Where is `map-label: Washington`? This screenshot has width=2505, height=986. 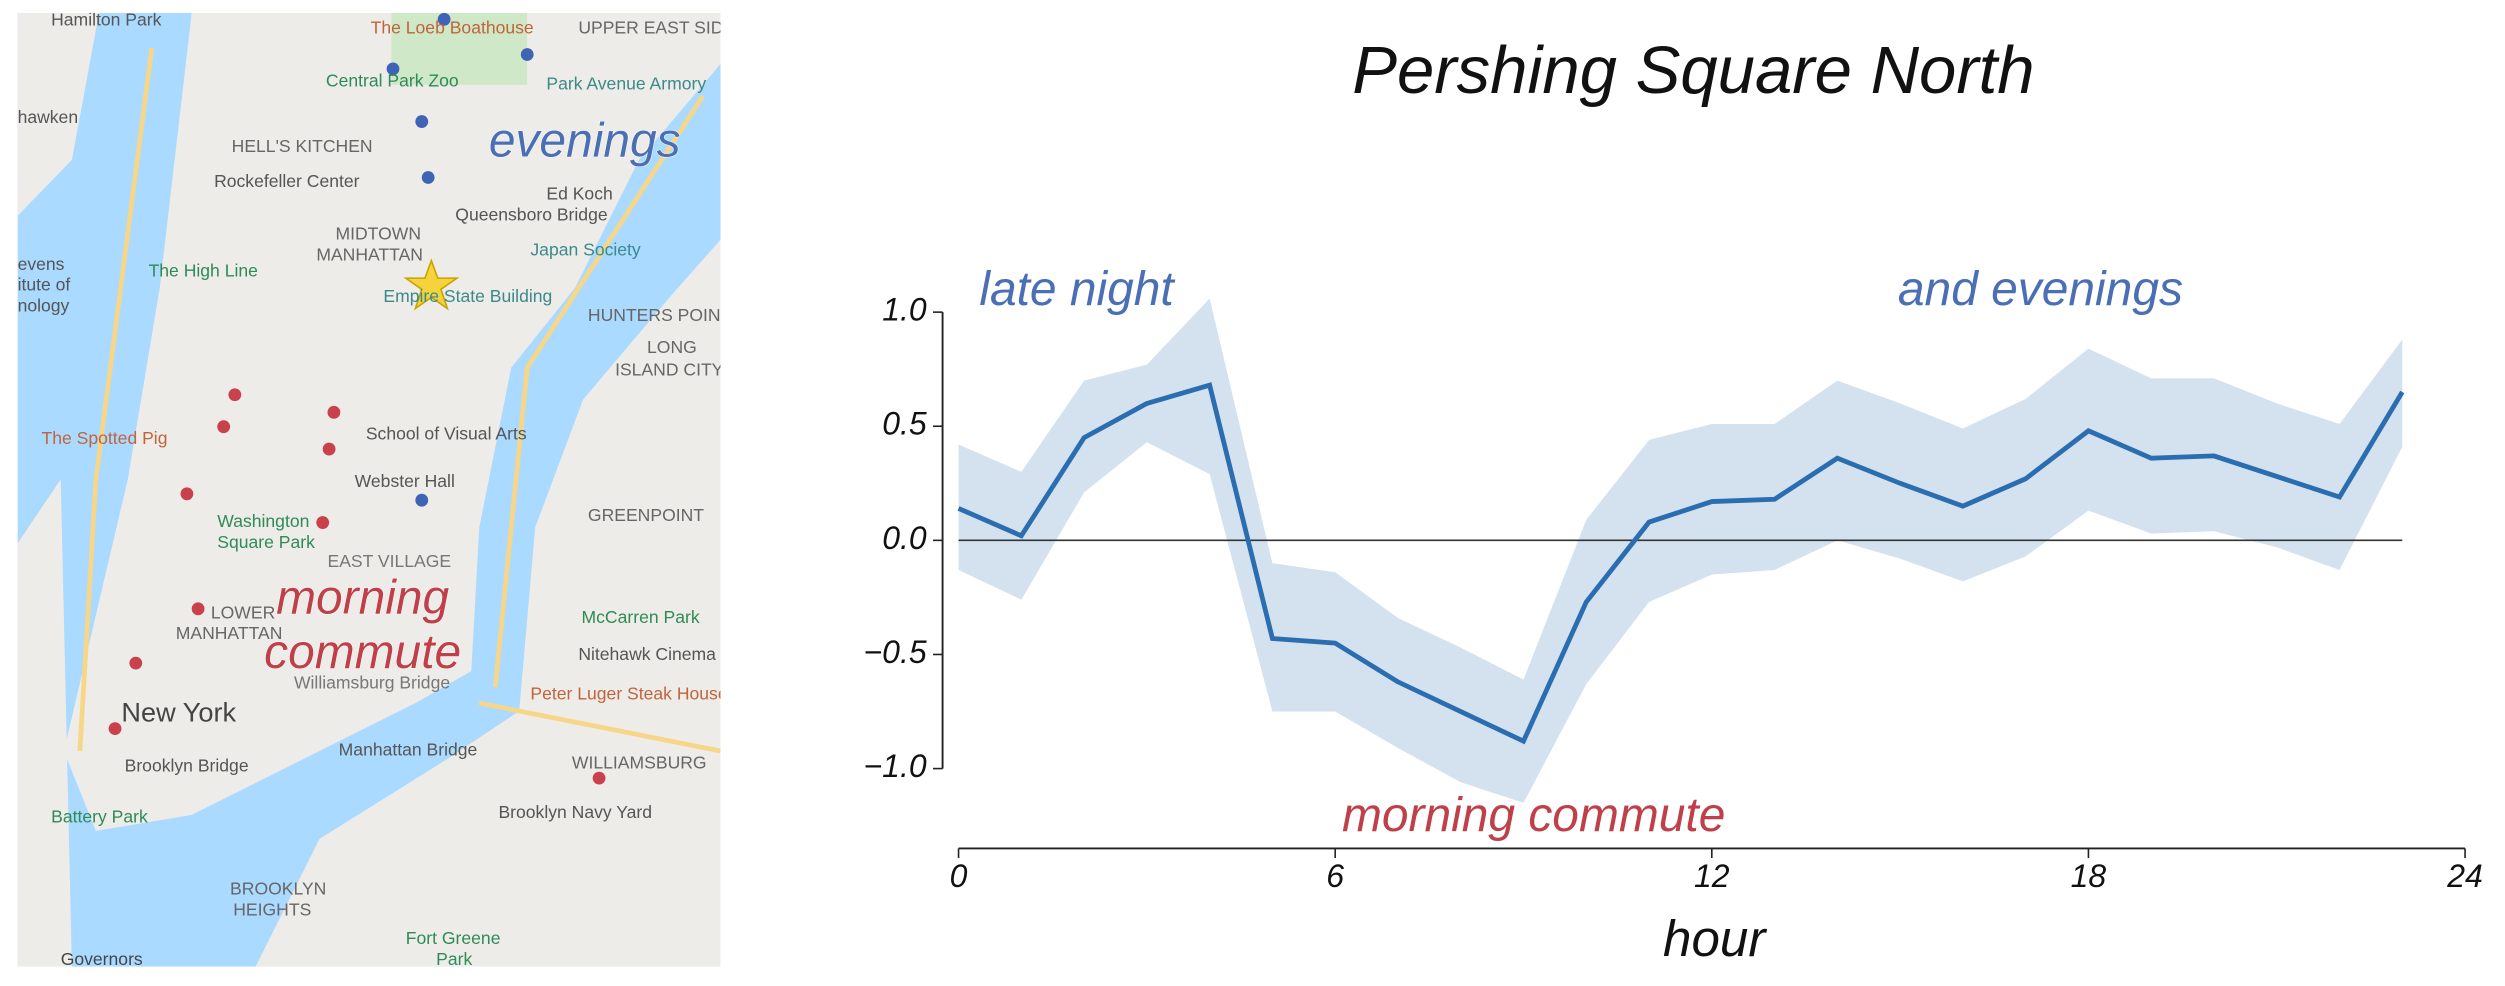
map-label: Washington is located at coordinates (263, 521).